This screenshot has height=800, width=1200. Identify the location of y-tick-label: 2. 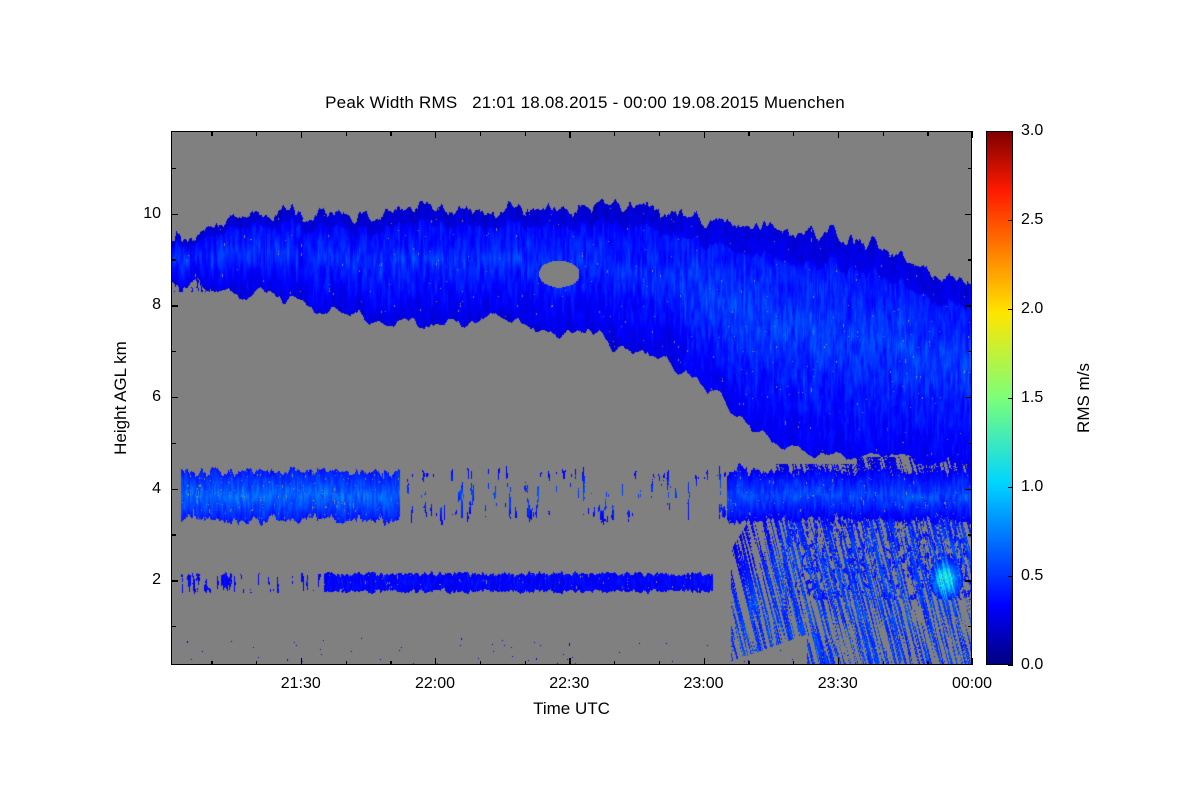
(156, 580).